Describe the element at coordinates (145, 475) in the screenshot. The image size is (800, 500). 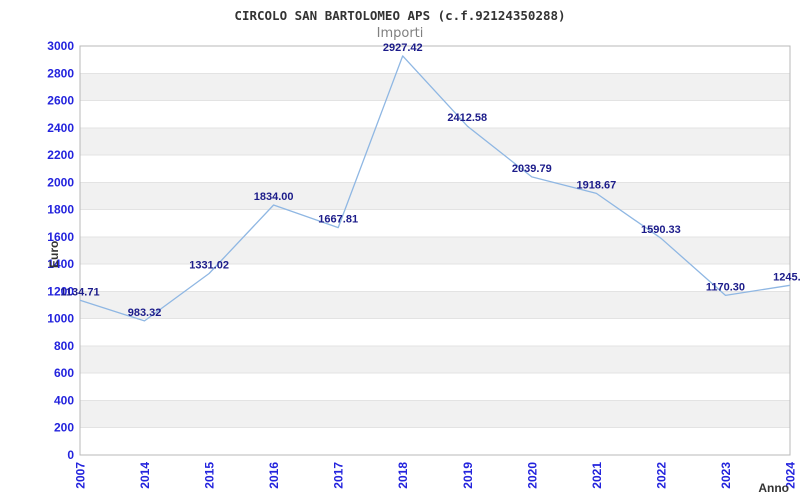
I see `x-tick-label: 2014` at that location.